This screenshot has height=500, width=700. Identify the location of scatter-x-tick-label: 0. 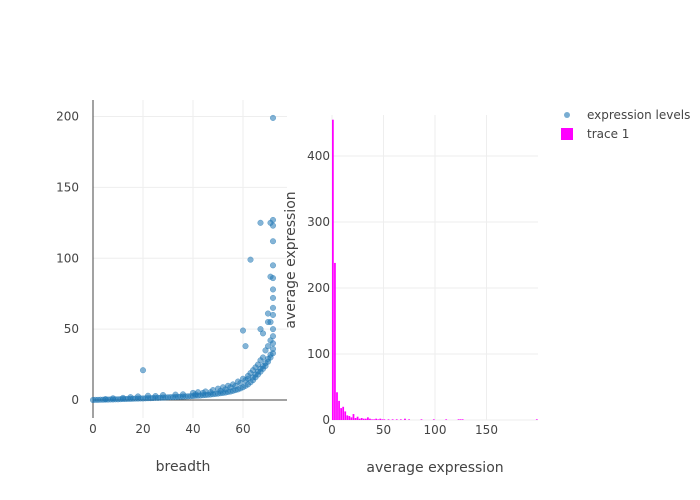
(93, 429).